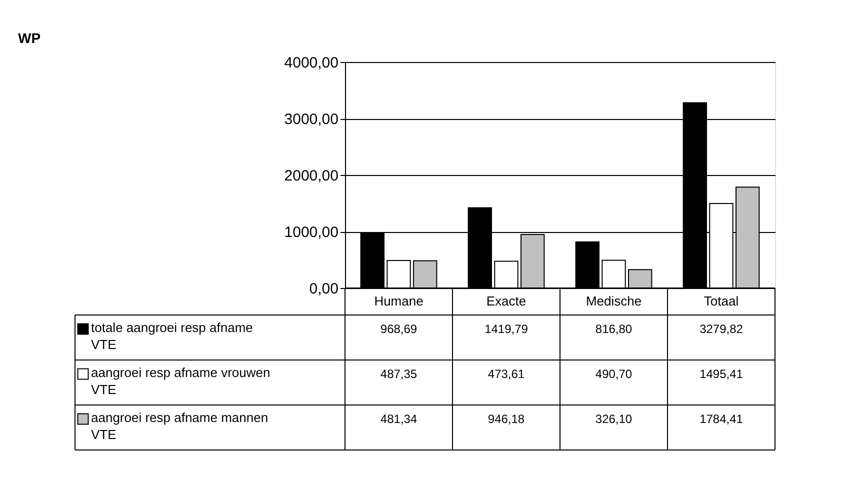 This screenshot has width=854, height=491. Describe the element at coordinates (399, 329) in the screenshot. I see `data-label: 968,69` at that location.